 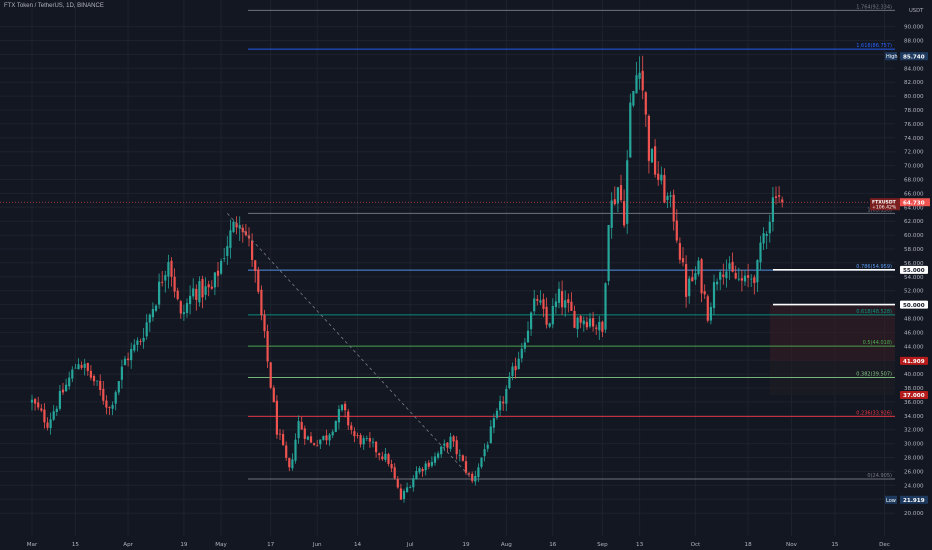 What do you see at coordinates (914, 264) in the screenshot?
I see `price-tick-label: 56.000` at bounding box center [914, 264].